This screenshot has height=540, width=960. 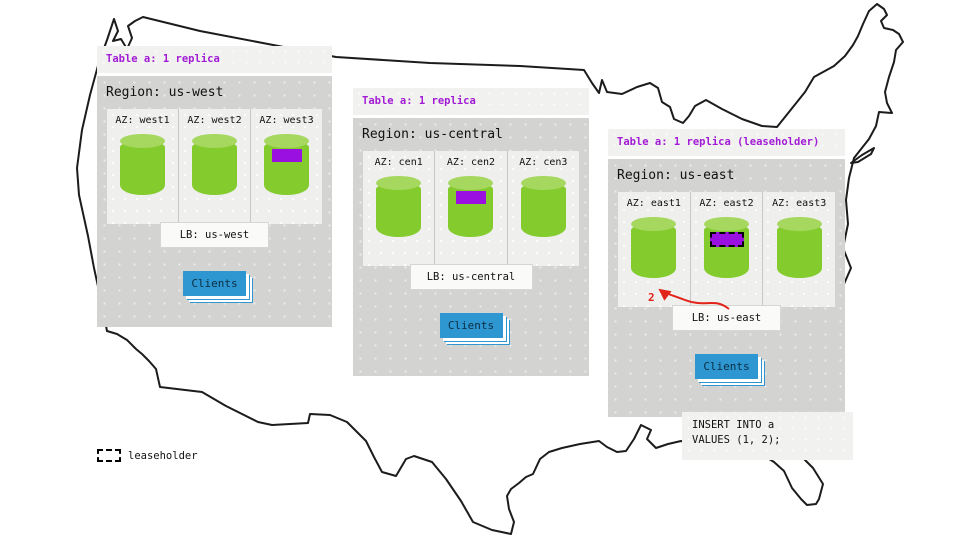 What do you see at coordinates (165, 92) in the screenshot?
I see `region-label: Region: us-west` at bounding box center [165, 92].